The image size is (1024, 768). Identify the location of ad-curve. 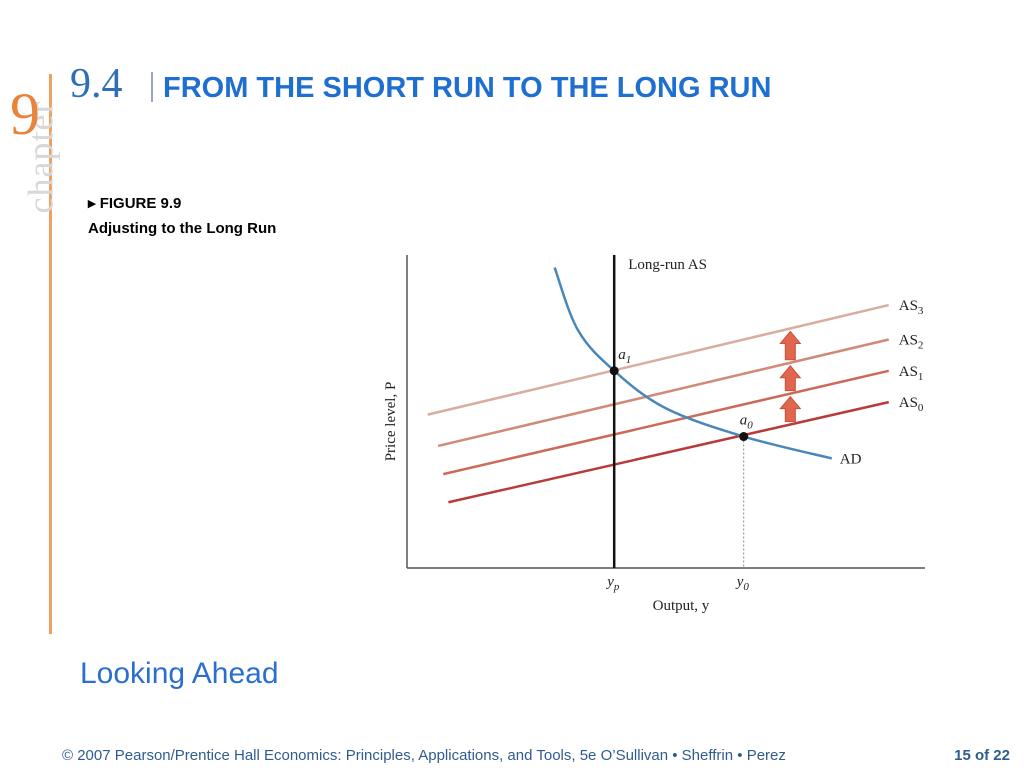
(693, 363).